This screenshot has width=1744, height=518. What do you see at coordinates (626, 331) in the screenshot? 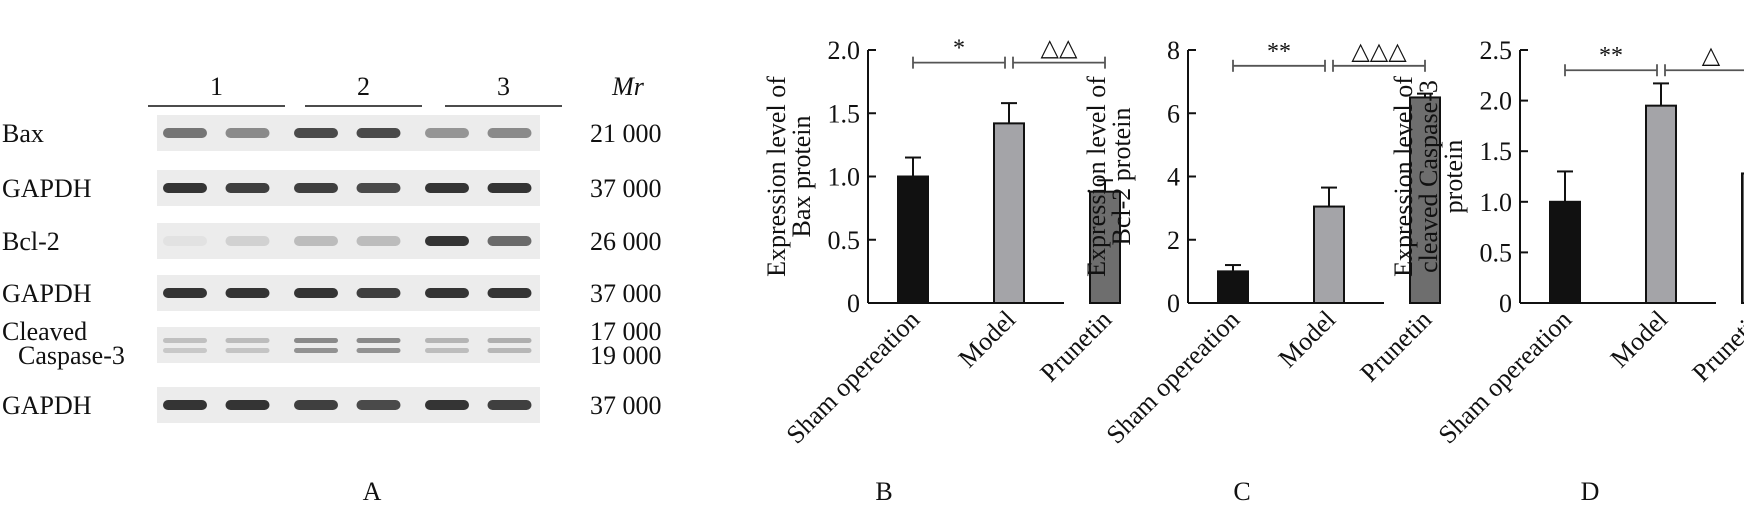
I see `blot-mr-label: 17 000` at bounding box center [626, 331].